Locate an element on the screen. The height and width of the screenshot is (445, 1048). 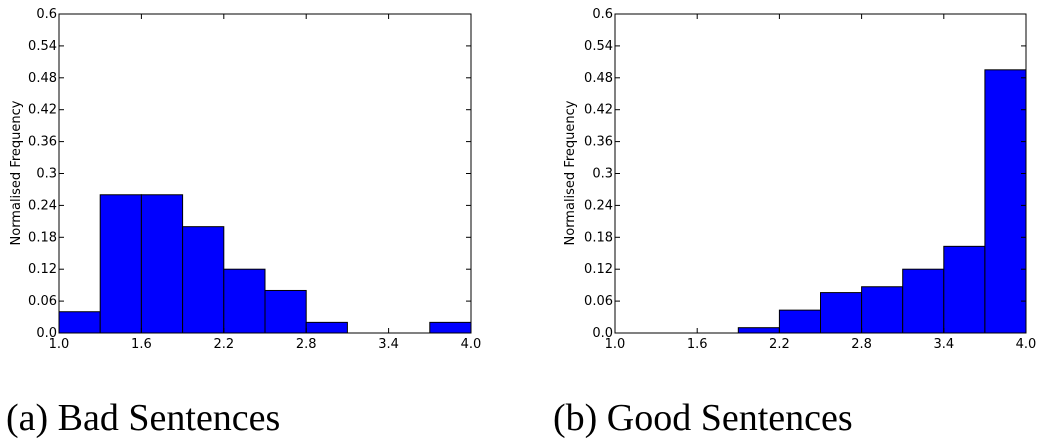
caption-good-sentences: (b) Good Sentences is located at coordinates (703, 418).